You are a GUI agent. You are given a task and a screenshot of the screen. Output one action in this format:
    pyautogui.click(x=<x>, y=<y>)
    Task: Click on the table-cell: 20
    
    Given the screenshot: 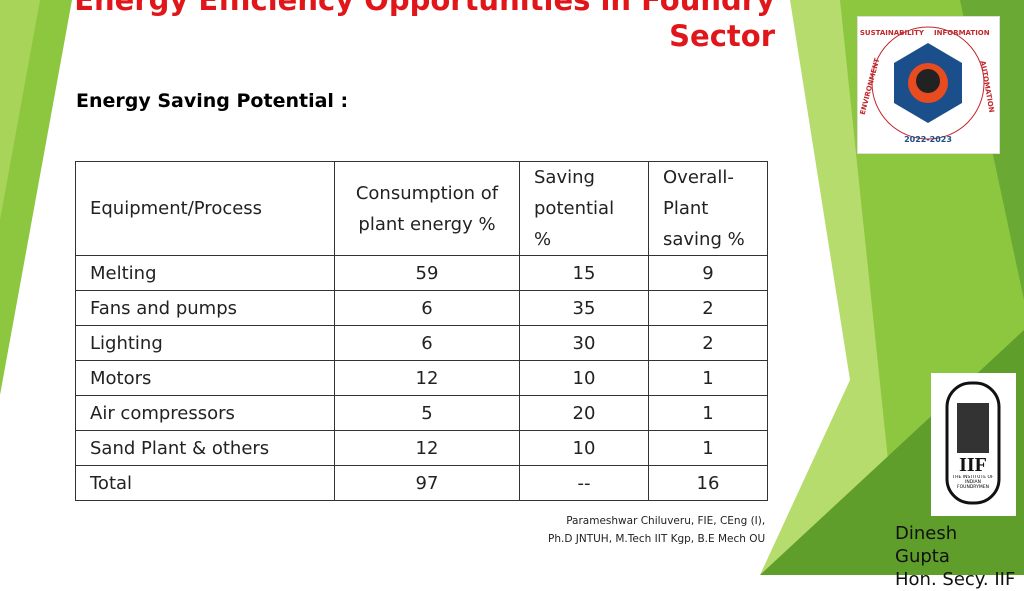 What is the action you would take?
    pyautogui.click(x=584, y=413)
    